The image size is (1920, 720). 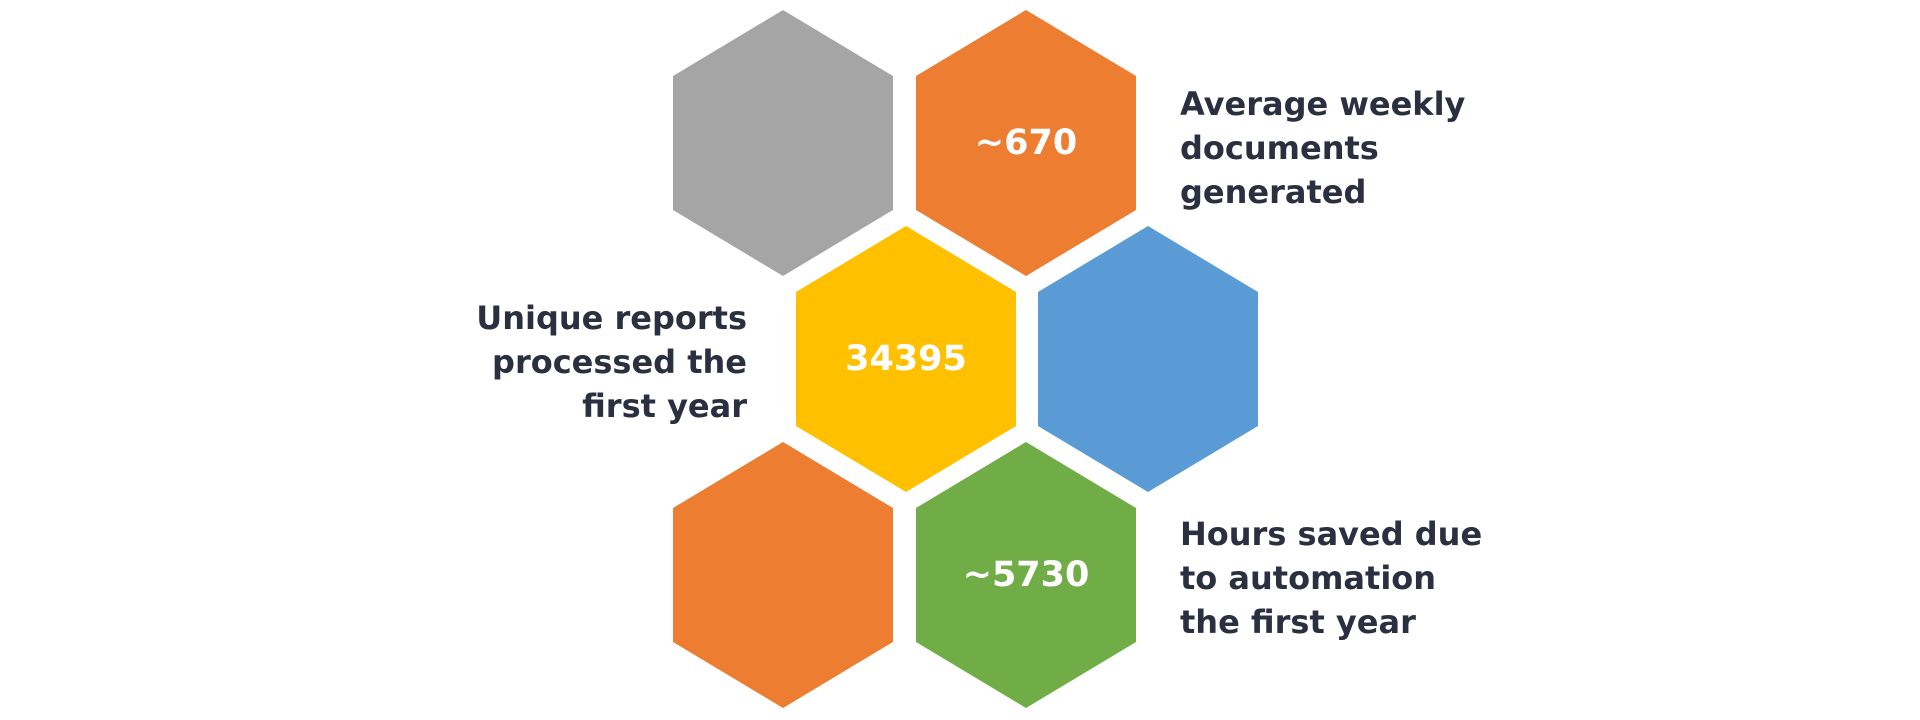 What do you see at coordinates (1273, 192) in the screenshot?
I see `label-line: generated` at bounding box center [1273, 192].